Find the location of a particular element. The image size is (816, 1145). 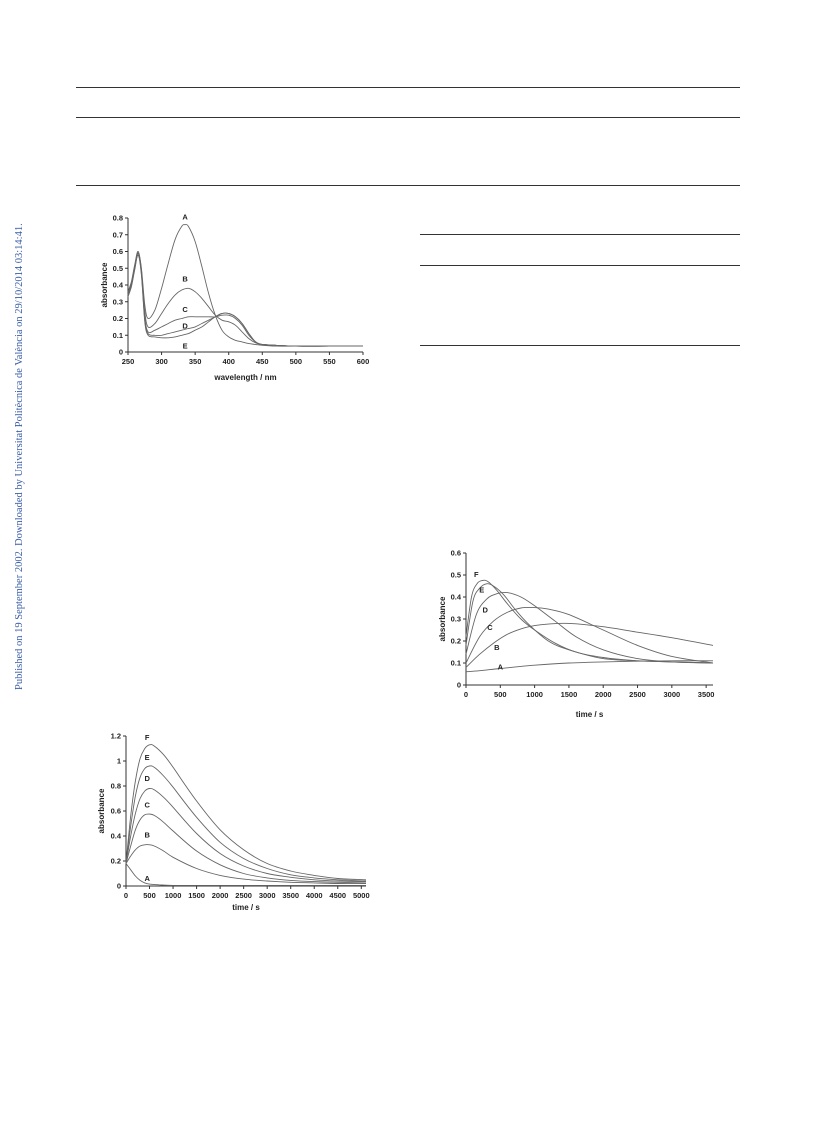

table2-bottom-rule is located at coordinates (580, 345).